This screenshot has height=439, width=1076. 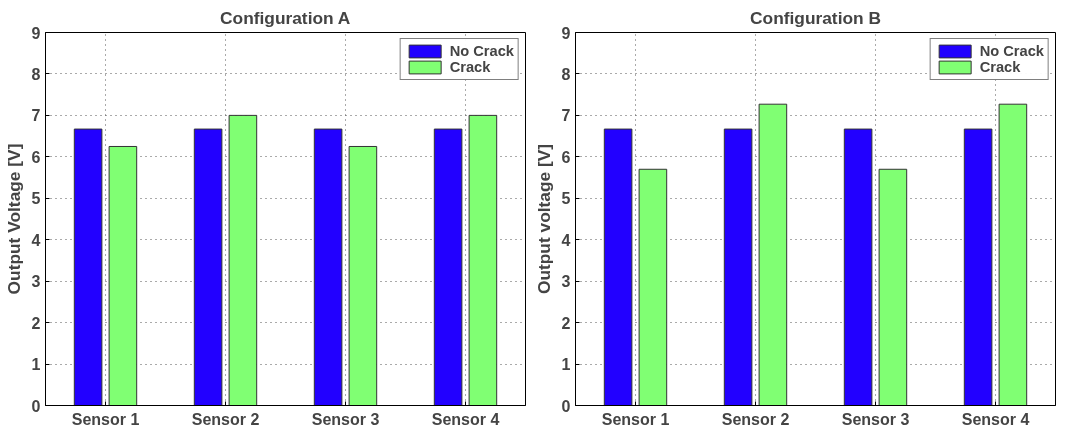 What do you see at coordinates (285, 17) in the screenshot?
I see `chart-title: Configuration A` at bounding box center [285, 17].